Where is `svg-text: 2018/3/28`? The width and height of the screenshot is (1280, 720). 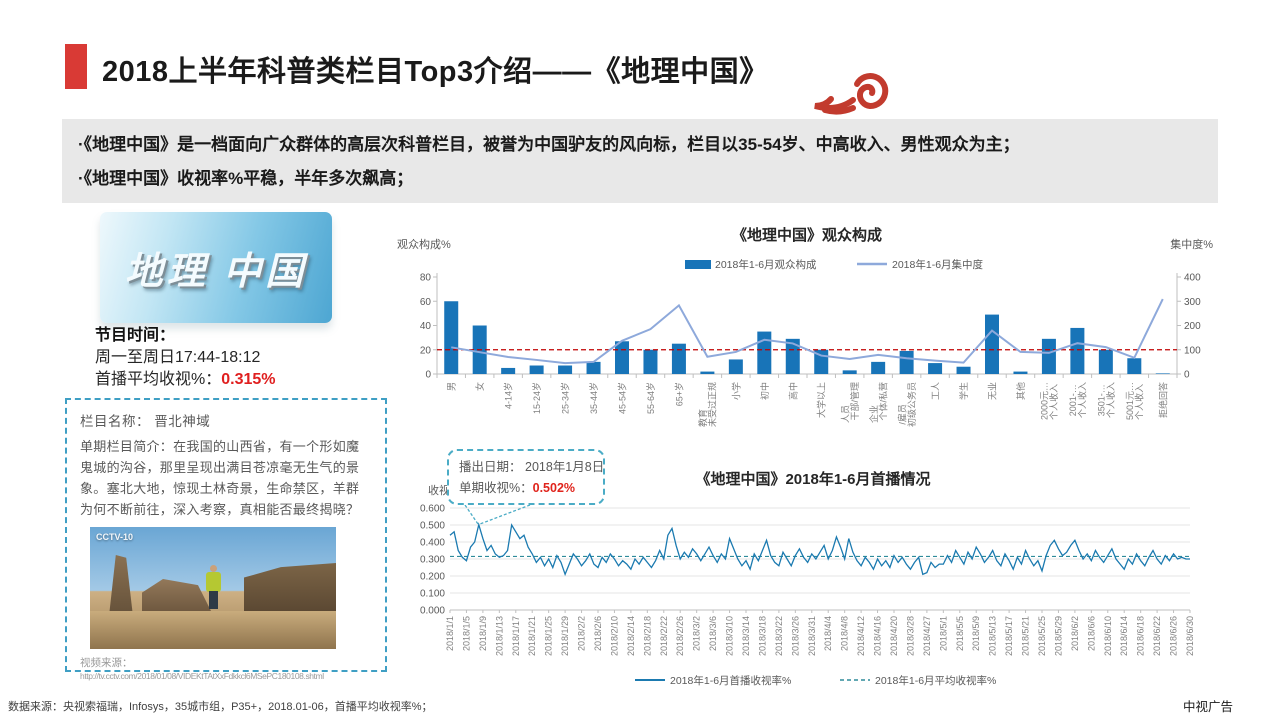 svg-text: 2018/3/28 is located at coordinates (910, 636).